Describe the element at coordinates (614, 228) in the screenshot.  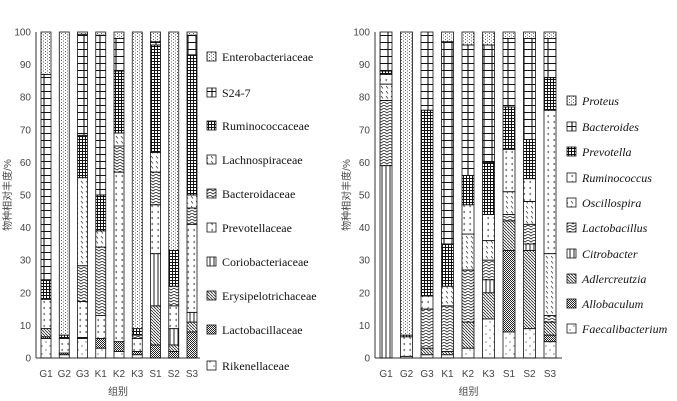
I see `legend-label: Lactobacillus` at that location.